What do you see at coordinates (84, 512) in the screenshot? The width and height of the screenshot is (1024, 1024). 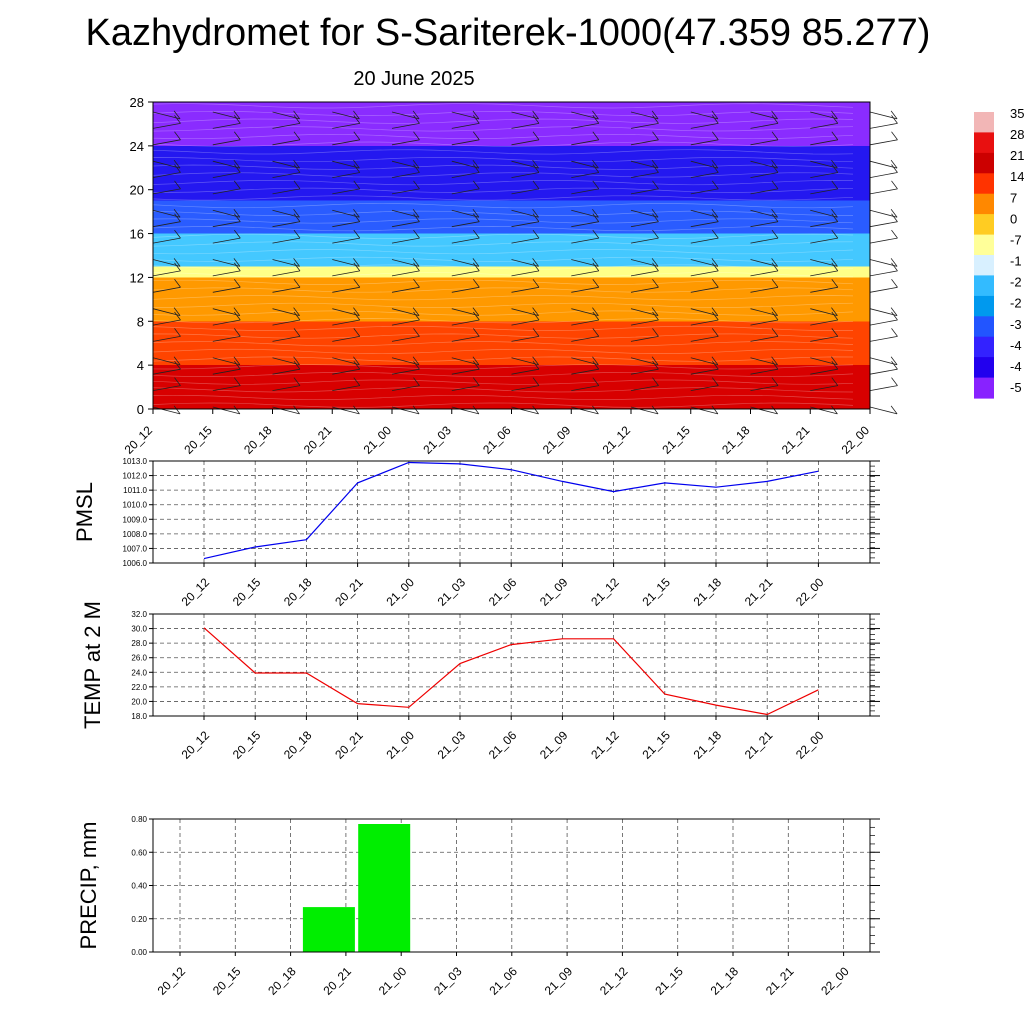 I see `y-axis-title: PMSL` at bounding box center [84, 512].